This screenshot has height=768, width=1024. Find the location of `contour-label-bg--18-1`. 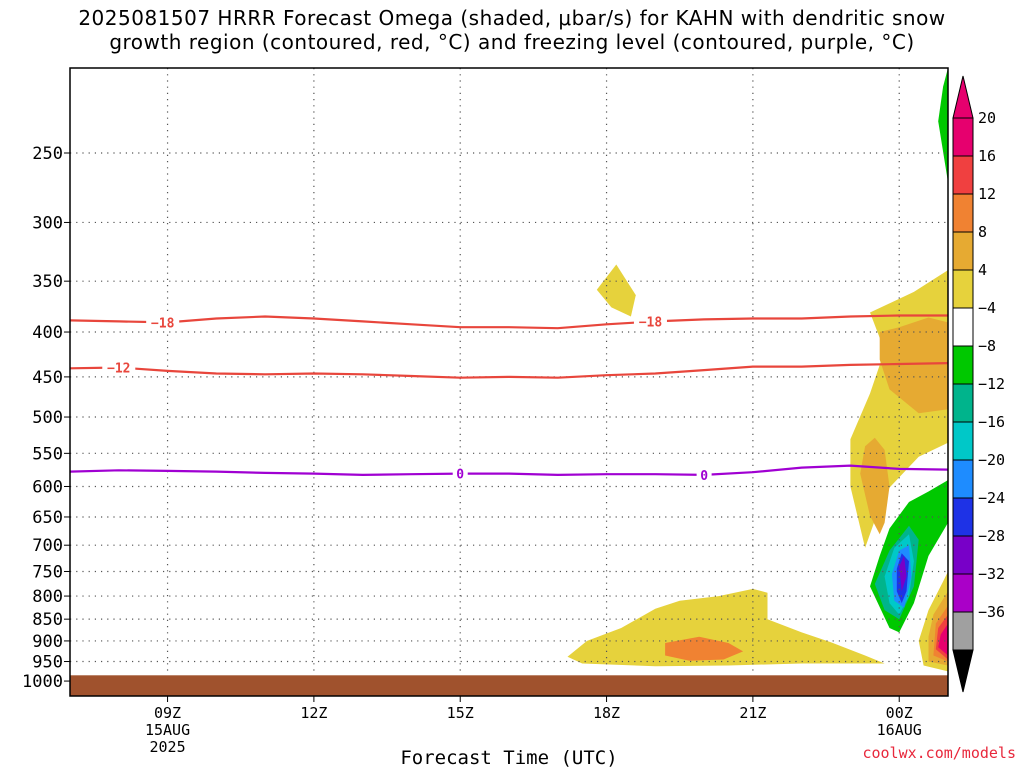

contour-label-bg--18-1 is located at coordinates (650, 321).